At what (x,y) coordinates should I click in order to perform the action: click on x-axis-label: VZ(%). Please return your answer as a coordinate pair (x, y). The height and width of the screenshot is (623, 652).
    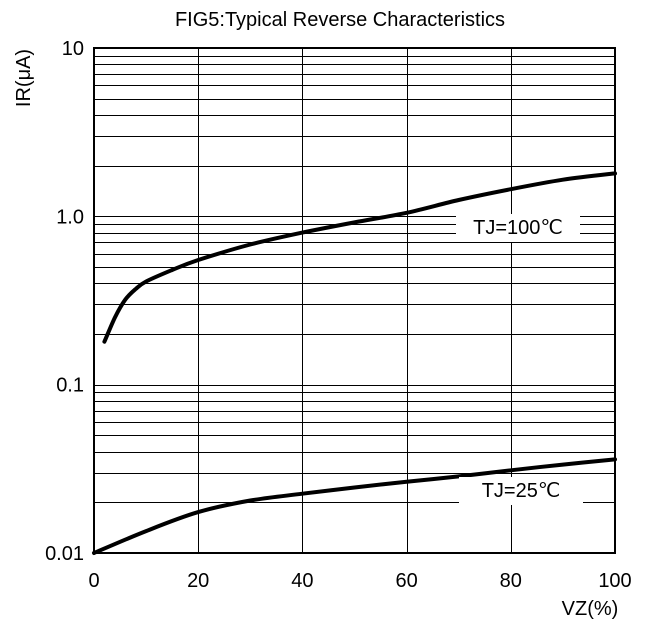
    Looking at the image, I should click on (590, 609).